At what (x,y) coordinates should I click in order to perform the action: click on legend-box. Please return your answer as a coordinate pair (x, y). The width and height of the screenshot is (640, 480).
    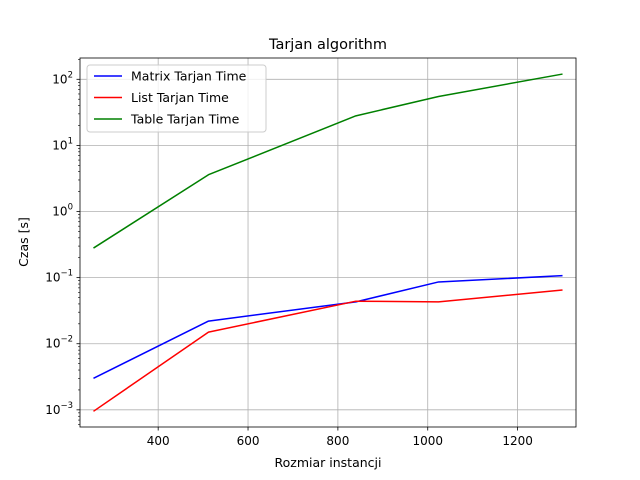
    Looking at the image, I should click on (176, 98).